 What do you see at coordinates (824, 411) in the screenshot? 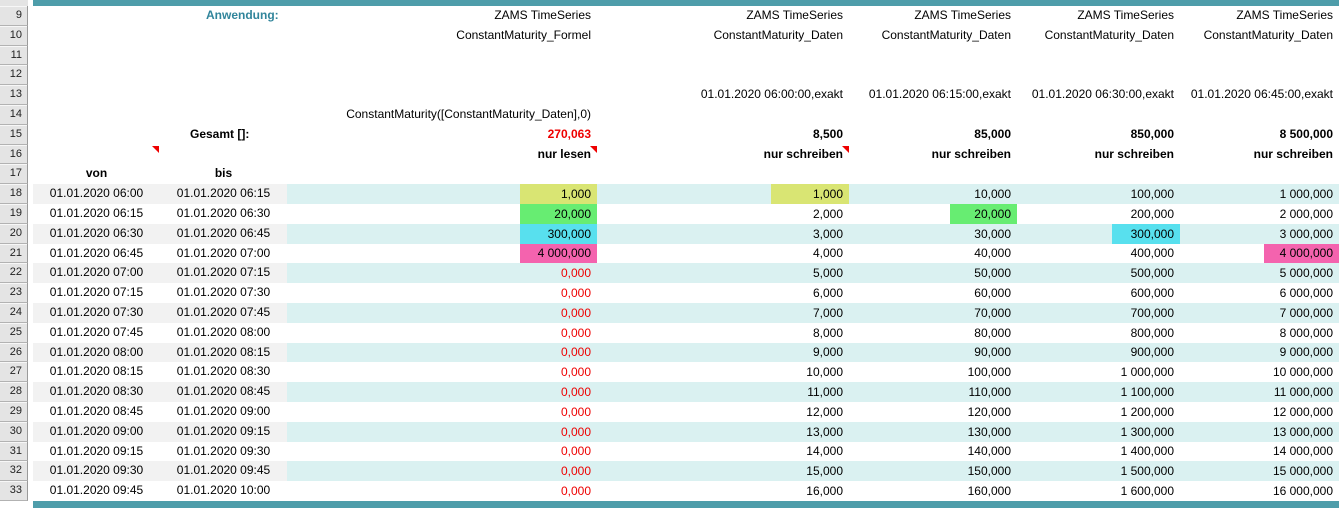
I see `cell-daten1: 12,000` at bounding box center [824, 411].